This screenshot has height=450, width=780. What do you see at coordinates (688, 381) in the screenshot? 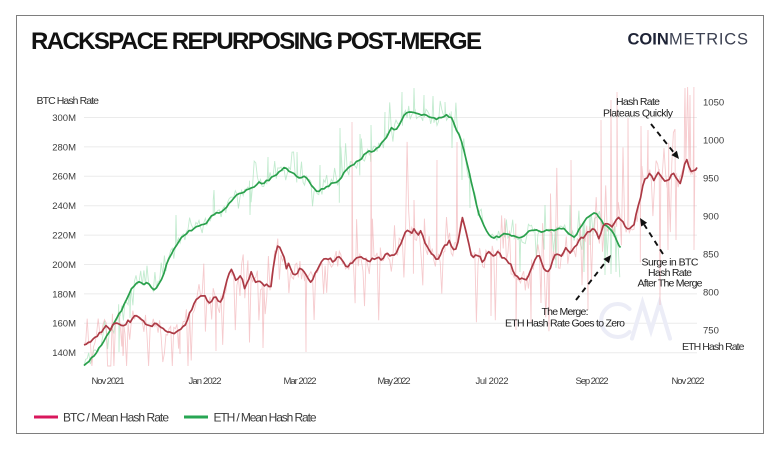
I see `svg-text: Nov 2022` at bounding box center [688, 381].